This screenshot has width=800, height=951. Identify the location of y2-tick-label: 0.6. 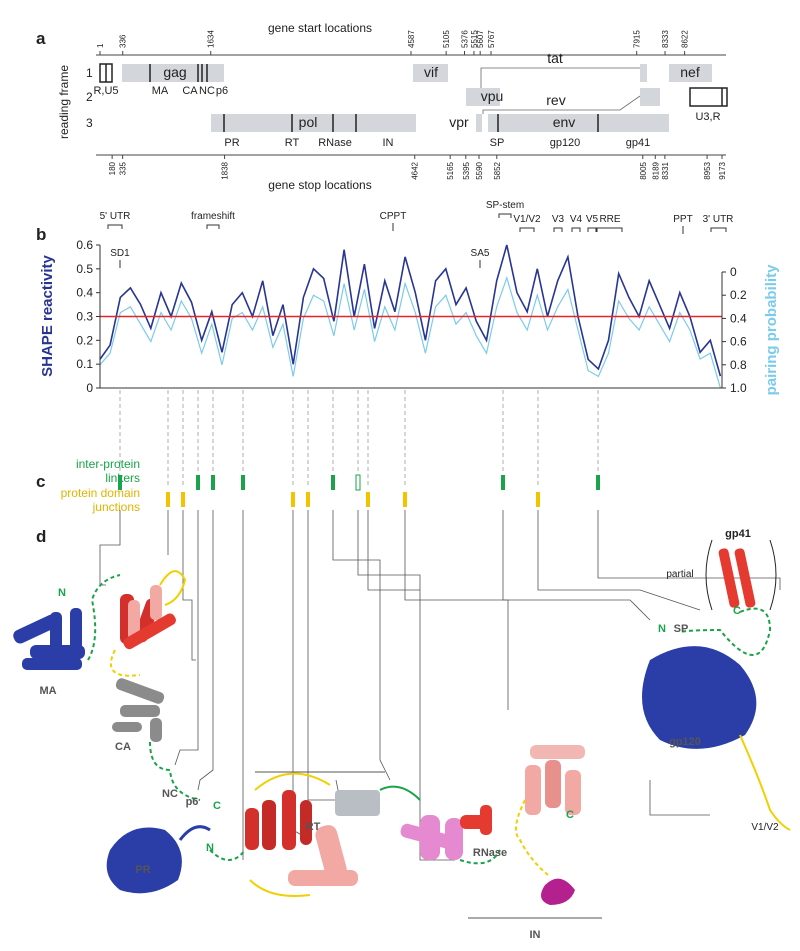
(738, 342).